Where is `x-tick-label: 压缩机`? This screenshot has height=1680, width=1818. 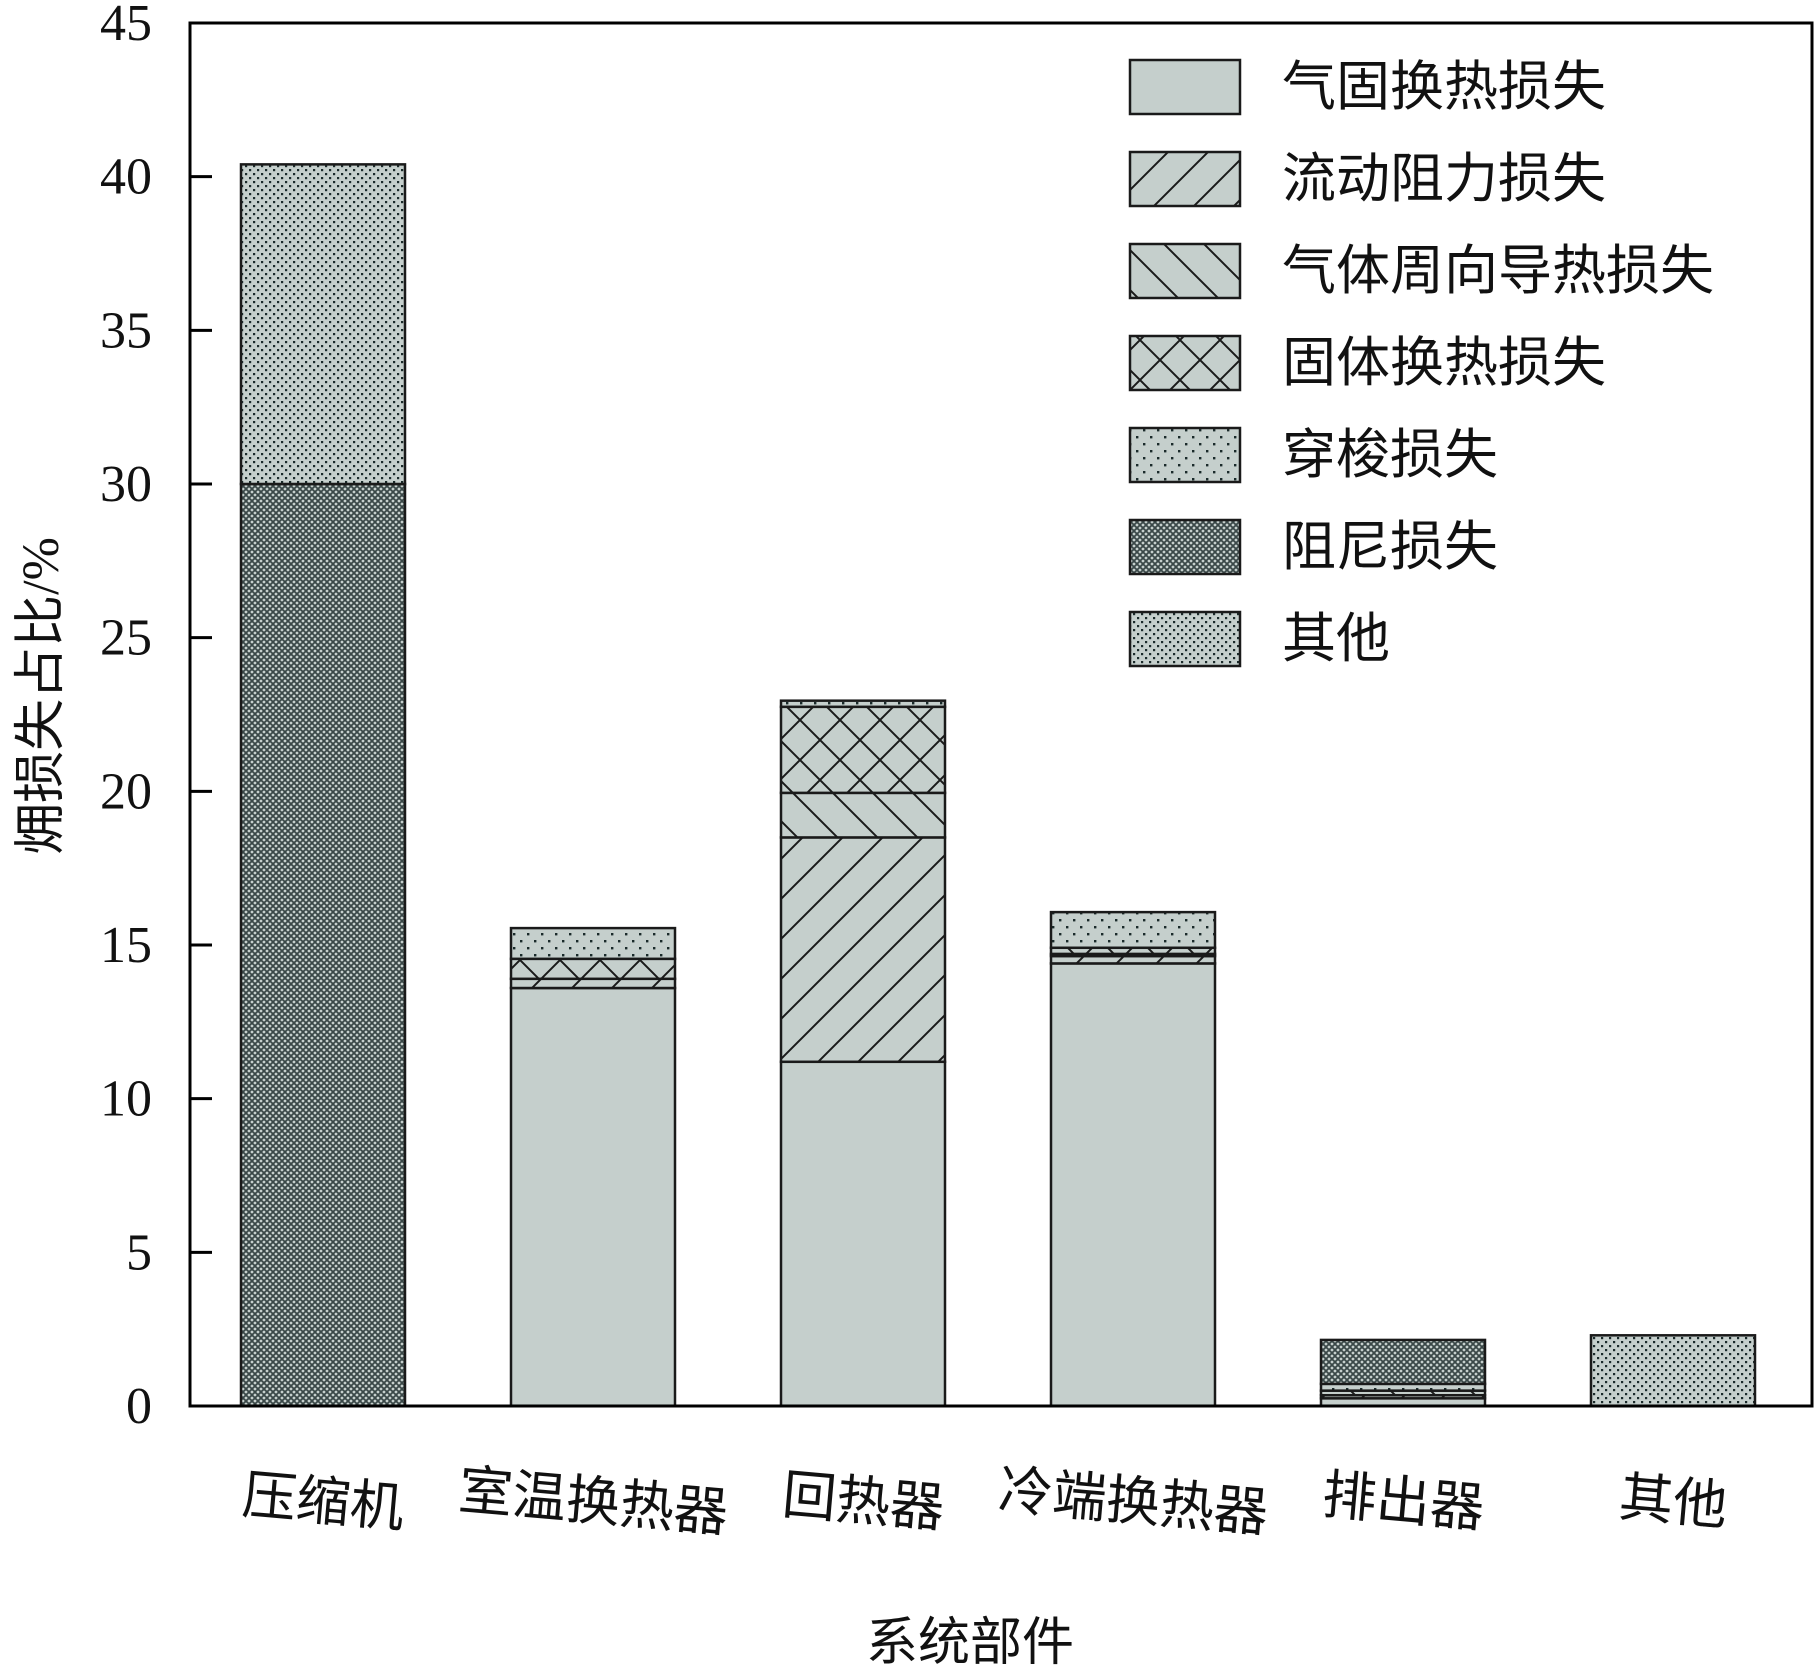 x-tick-label: 压缩机 is located at coordinates (323, 1502).